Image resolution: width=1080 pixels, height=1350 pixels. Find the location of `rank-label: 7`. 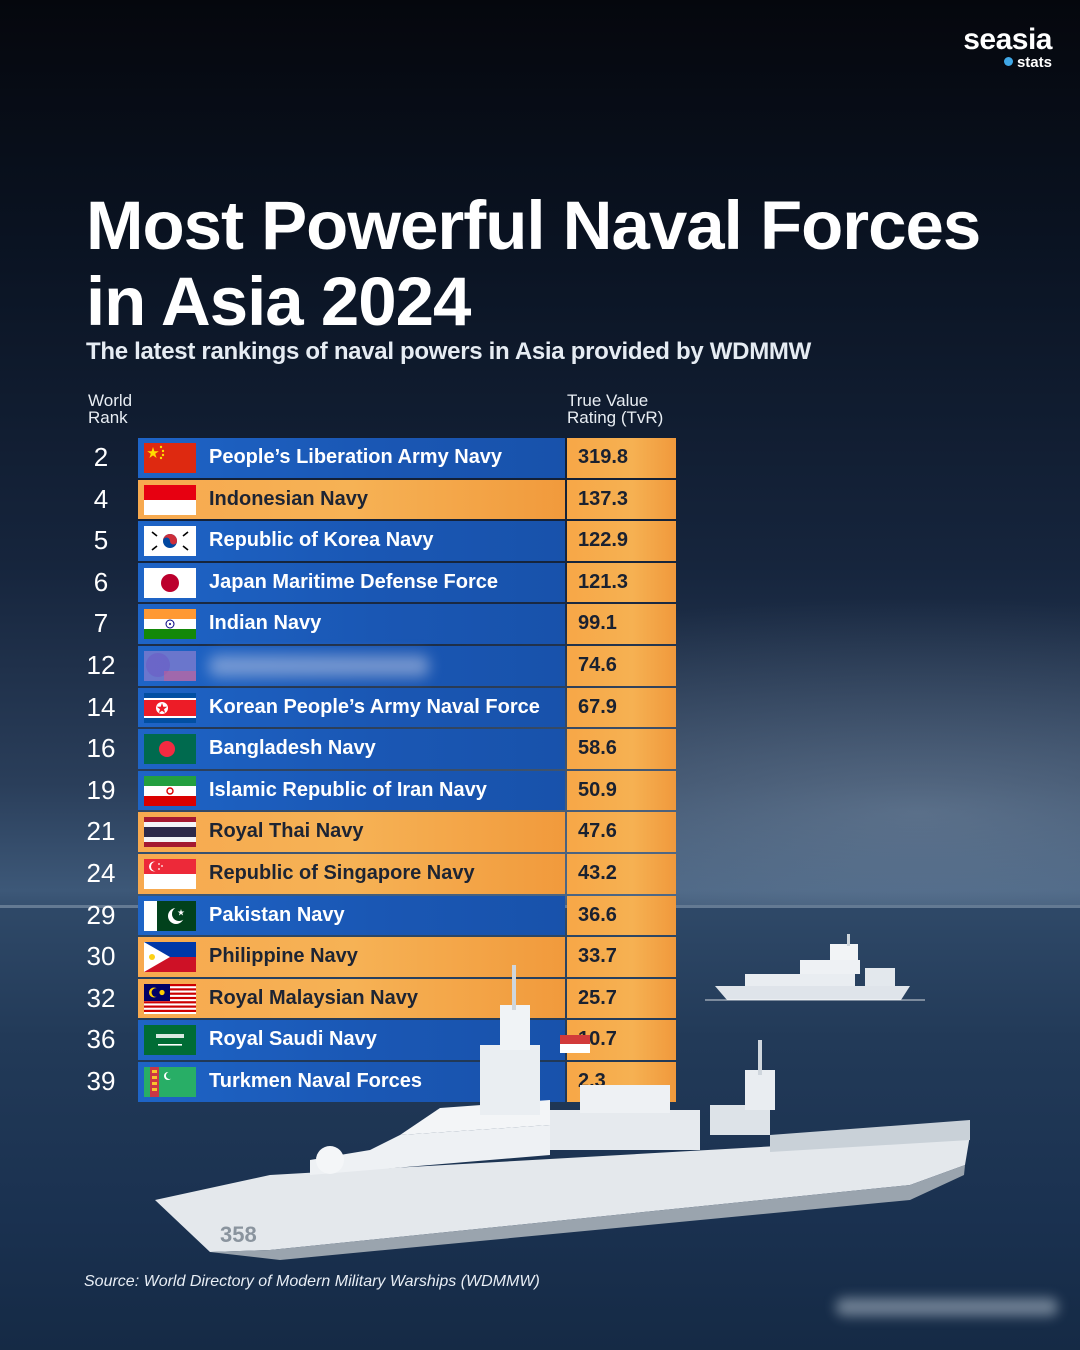

rank-label: 7 is located at coordinates (101, 623).